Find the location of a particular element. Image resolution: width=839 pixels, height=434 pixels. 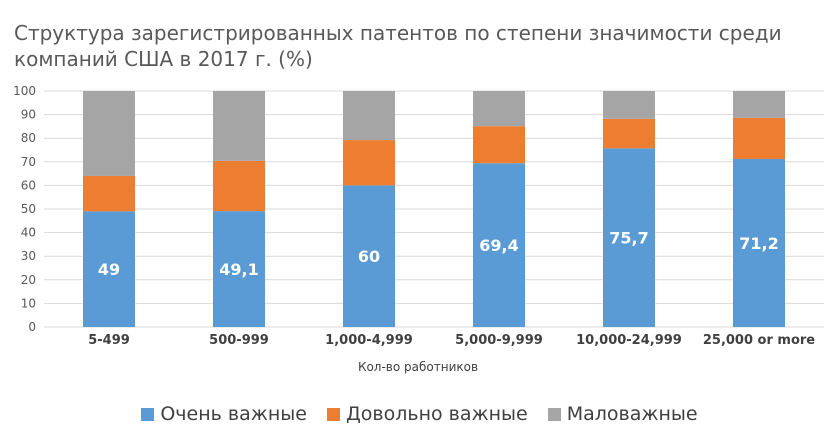

x-axis-label: Кол-во работников is located at coordinates (418, 367).